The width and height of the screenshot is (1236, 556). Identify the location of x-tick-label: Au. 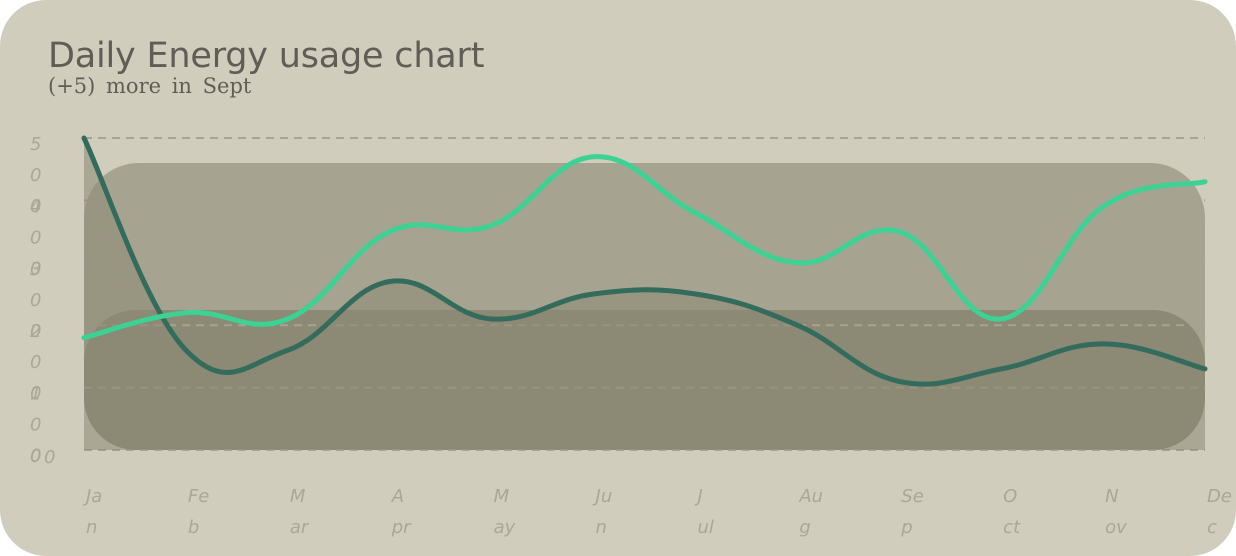
(810, 496).